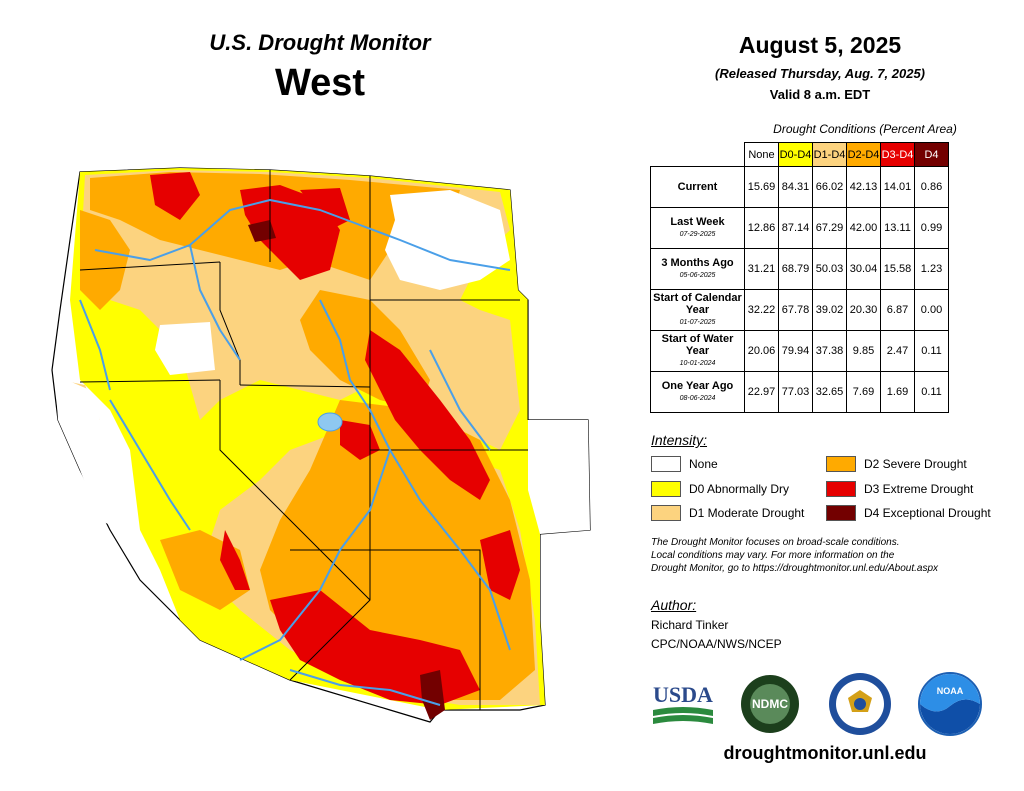 The height and width of the screenshot is (791, 1024). I want to click on table-row: Current 15.69 84.31 66.02 42.13 14.01 0.86, so click(799, 187).